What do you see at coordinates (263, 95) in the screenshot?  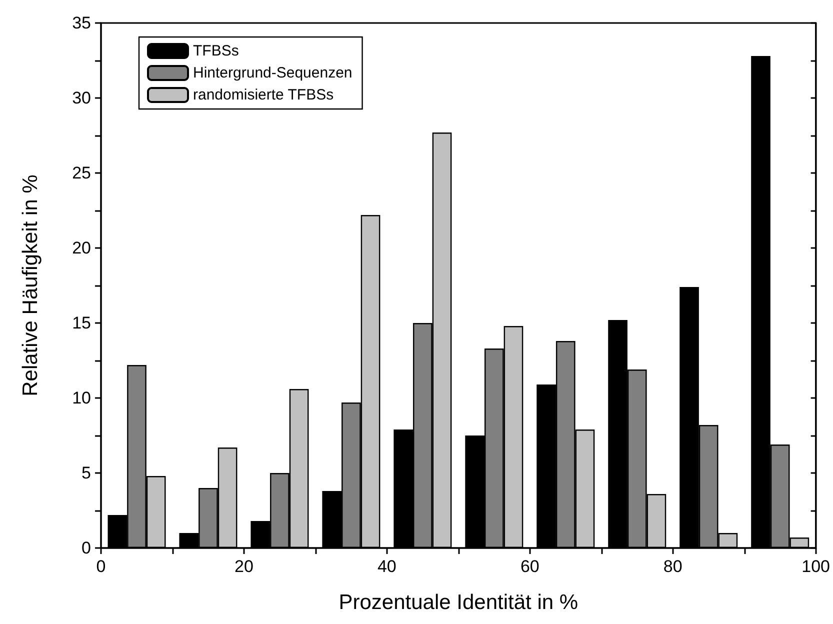 I see `legend-label: randomisierte TFBSs` at bounding box center [263, 95].